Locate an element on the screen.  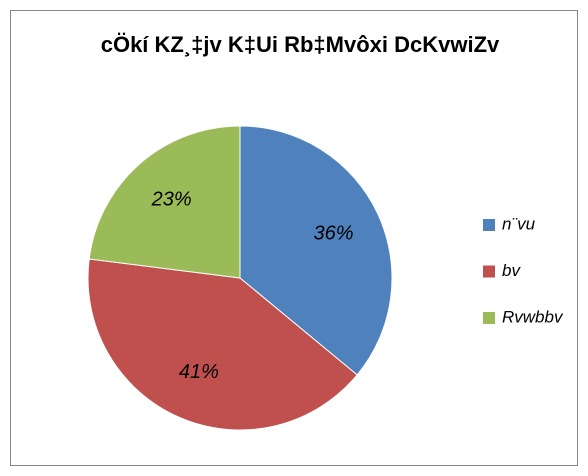
data-label: 23% is located at coordinates (171, 200).